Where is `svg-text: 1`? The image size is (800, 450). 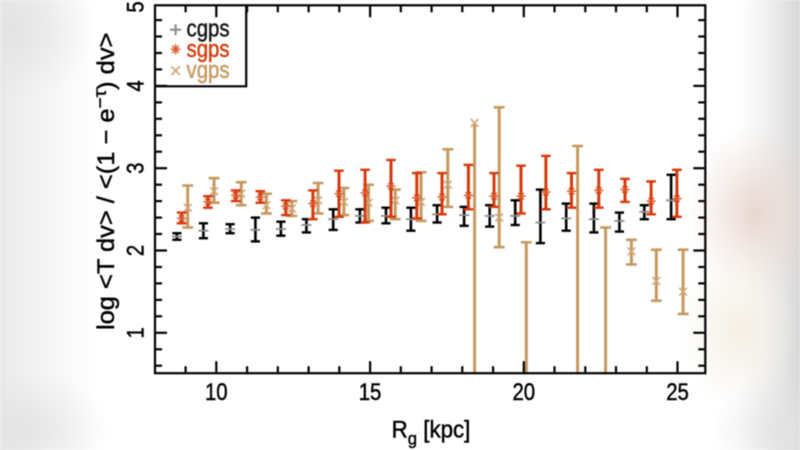 svg-text: 1 is located at coordinates (135, 332).